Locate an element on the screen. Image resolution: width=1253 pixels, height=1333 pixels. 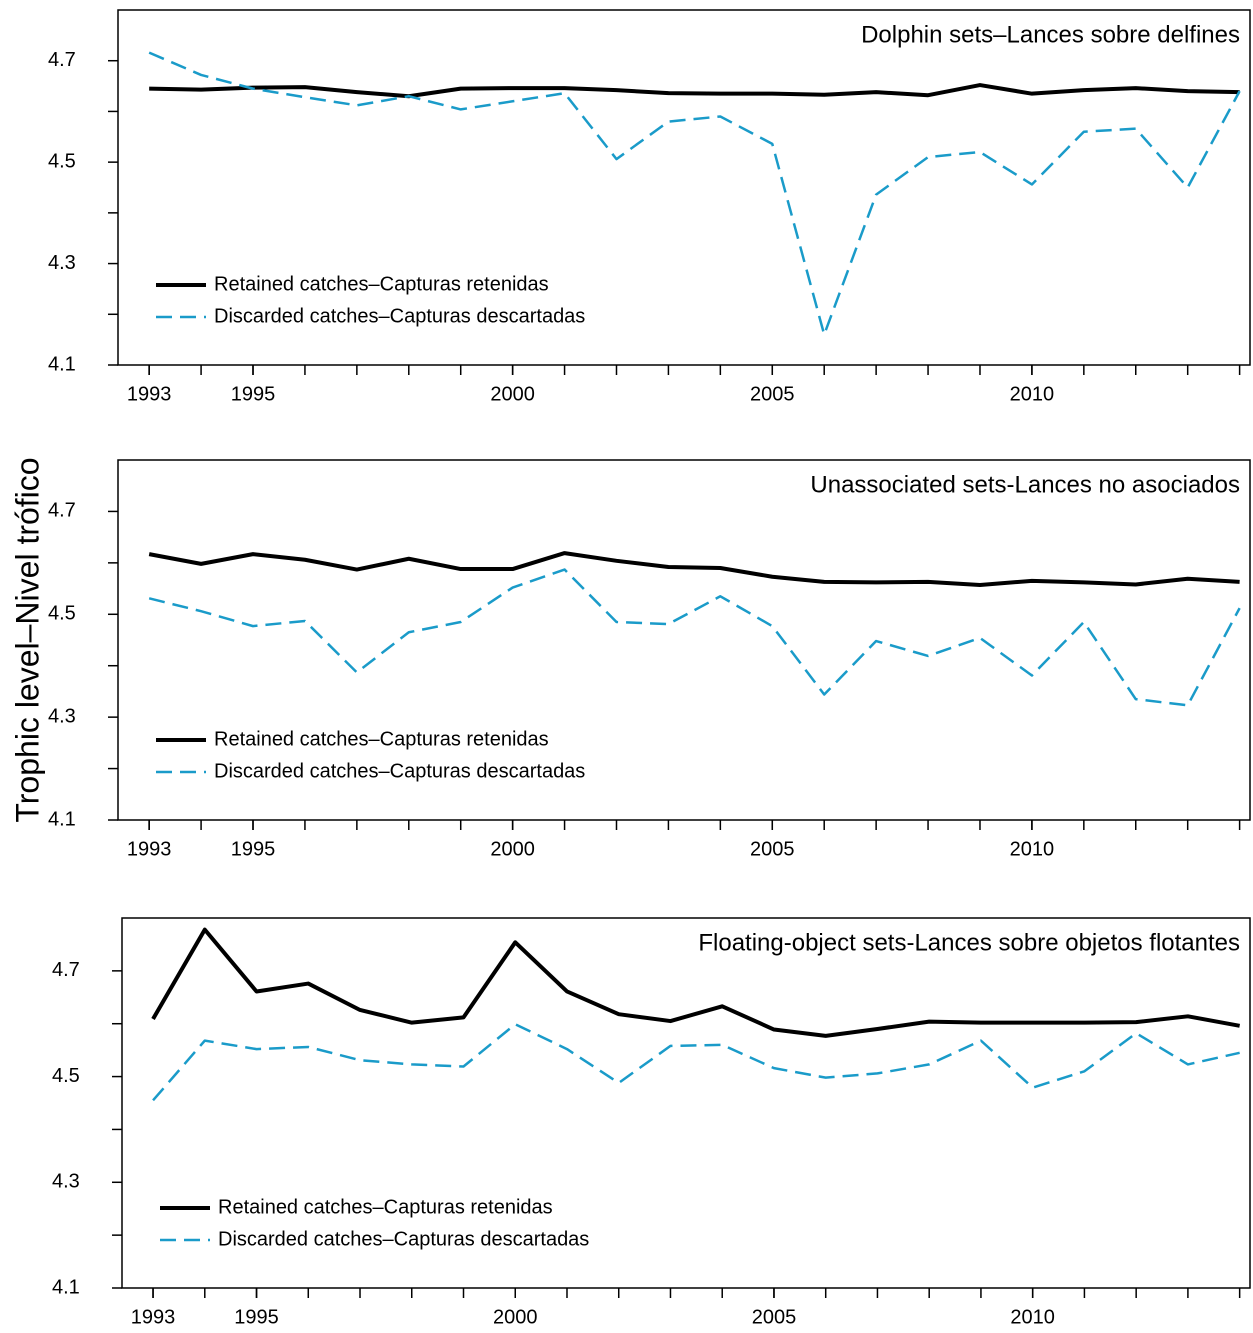
panel-title: Dolphin sets–Lances sobre delfines is located at coordinates (1050, 34).